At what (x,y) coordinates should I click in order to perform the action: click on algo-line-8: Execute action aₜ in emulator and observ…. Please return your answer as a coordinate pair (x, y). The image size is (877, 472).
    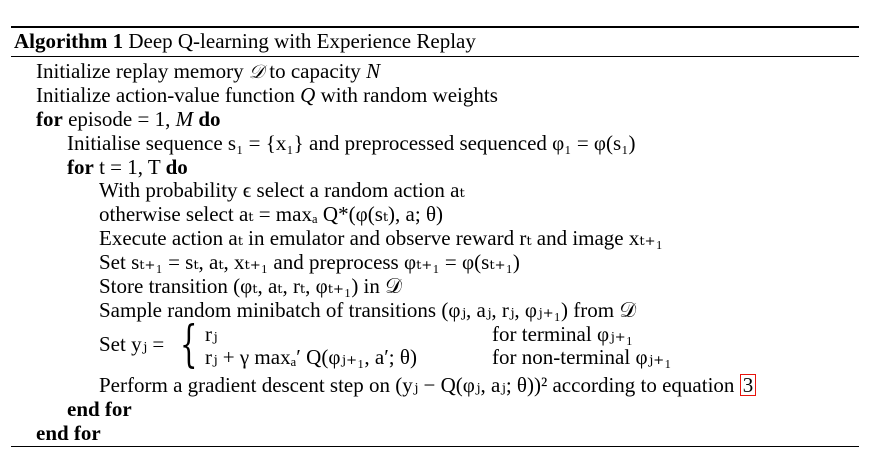
    Looking at the image, I should click on (381, 238).